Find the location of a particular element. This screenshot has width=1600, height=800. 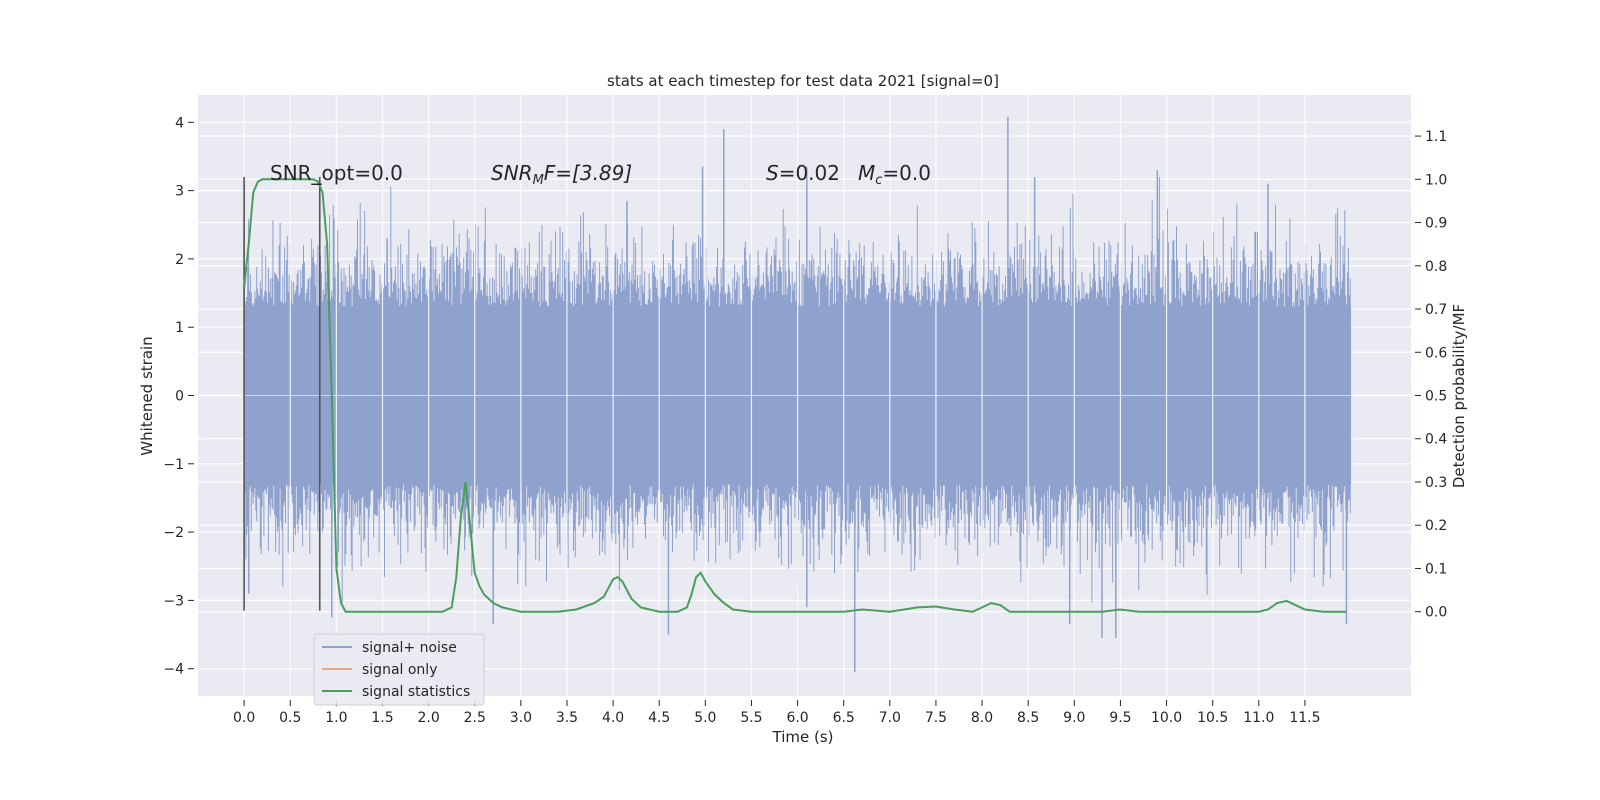

right-tick-label-7: 0.4 is located at coordinates (1436, 440).